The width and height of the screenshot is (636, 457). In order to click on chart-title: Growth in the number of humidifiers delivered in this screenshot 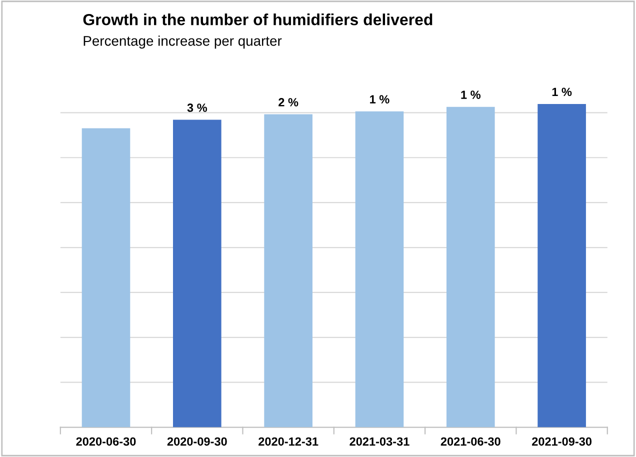, I will do `click(257, 20)`.